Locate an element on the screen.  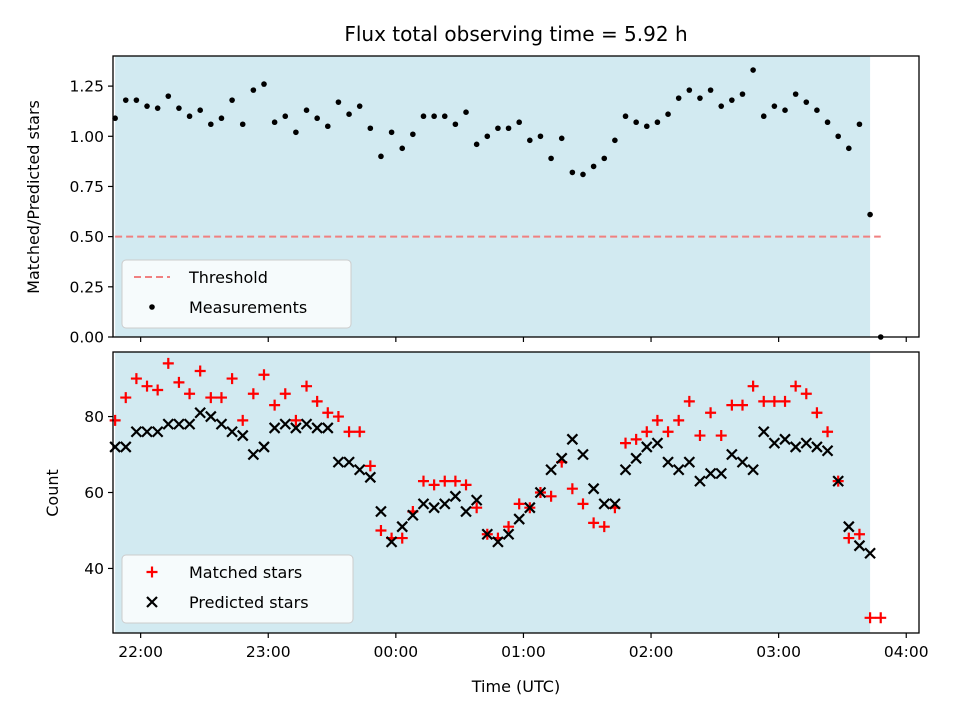
bottom-y-tick-label: 60 is located at coordinates (94, 493).